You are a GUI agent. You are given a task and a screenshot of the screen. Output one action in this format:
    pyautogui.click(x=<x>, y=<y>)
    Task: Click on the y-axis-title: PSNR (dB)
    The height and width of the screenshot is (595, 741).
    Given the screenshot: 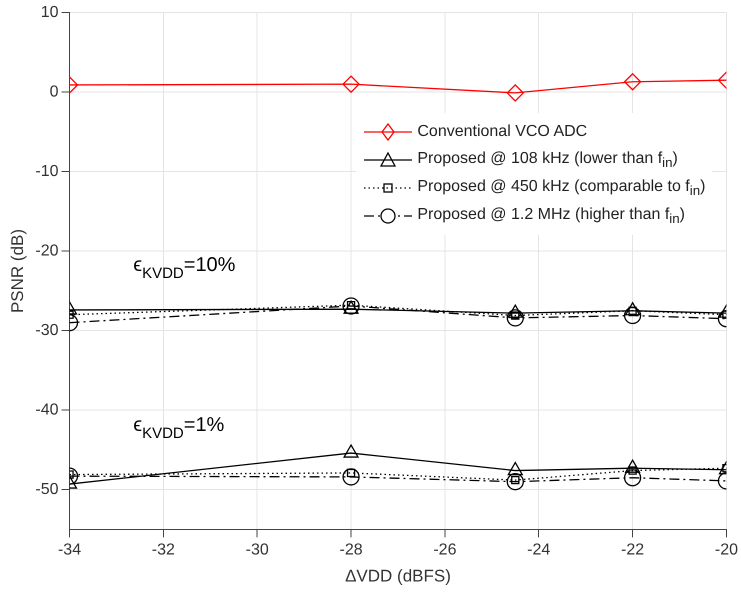 What is the action you would take?
    pyautogui.click(x=17, y=271)
    